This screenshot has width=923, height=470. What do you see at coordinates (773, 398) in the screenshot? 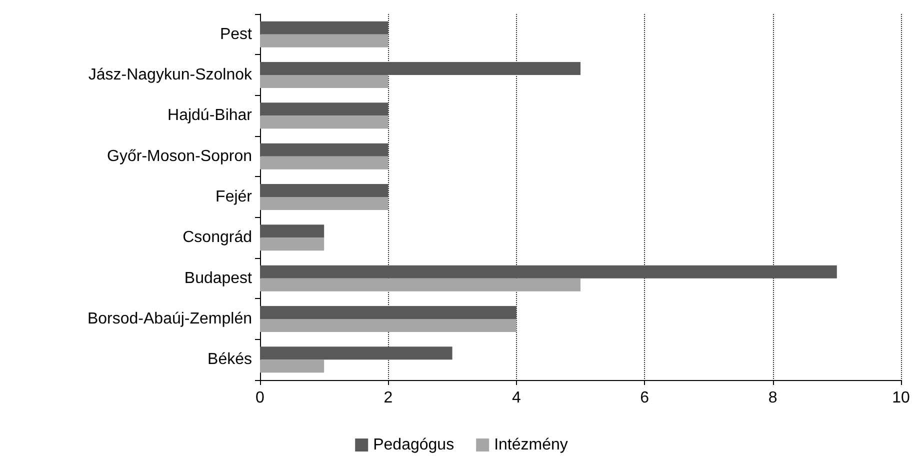
I see `x-tick-label: 8` at bounding box center [773, 398].